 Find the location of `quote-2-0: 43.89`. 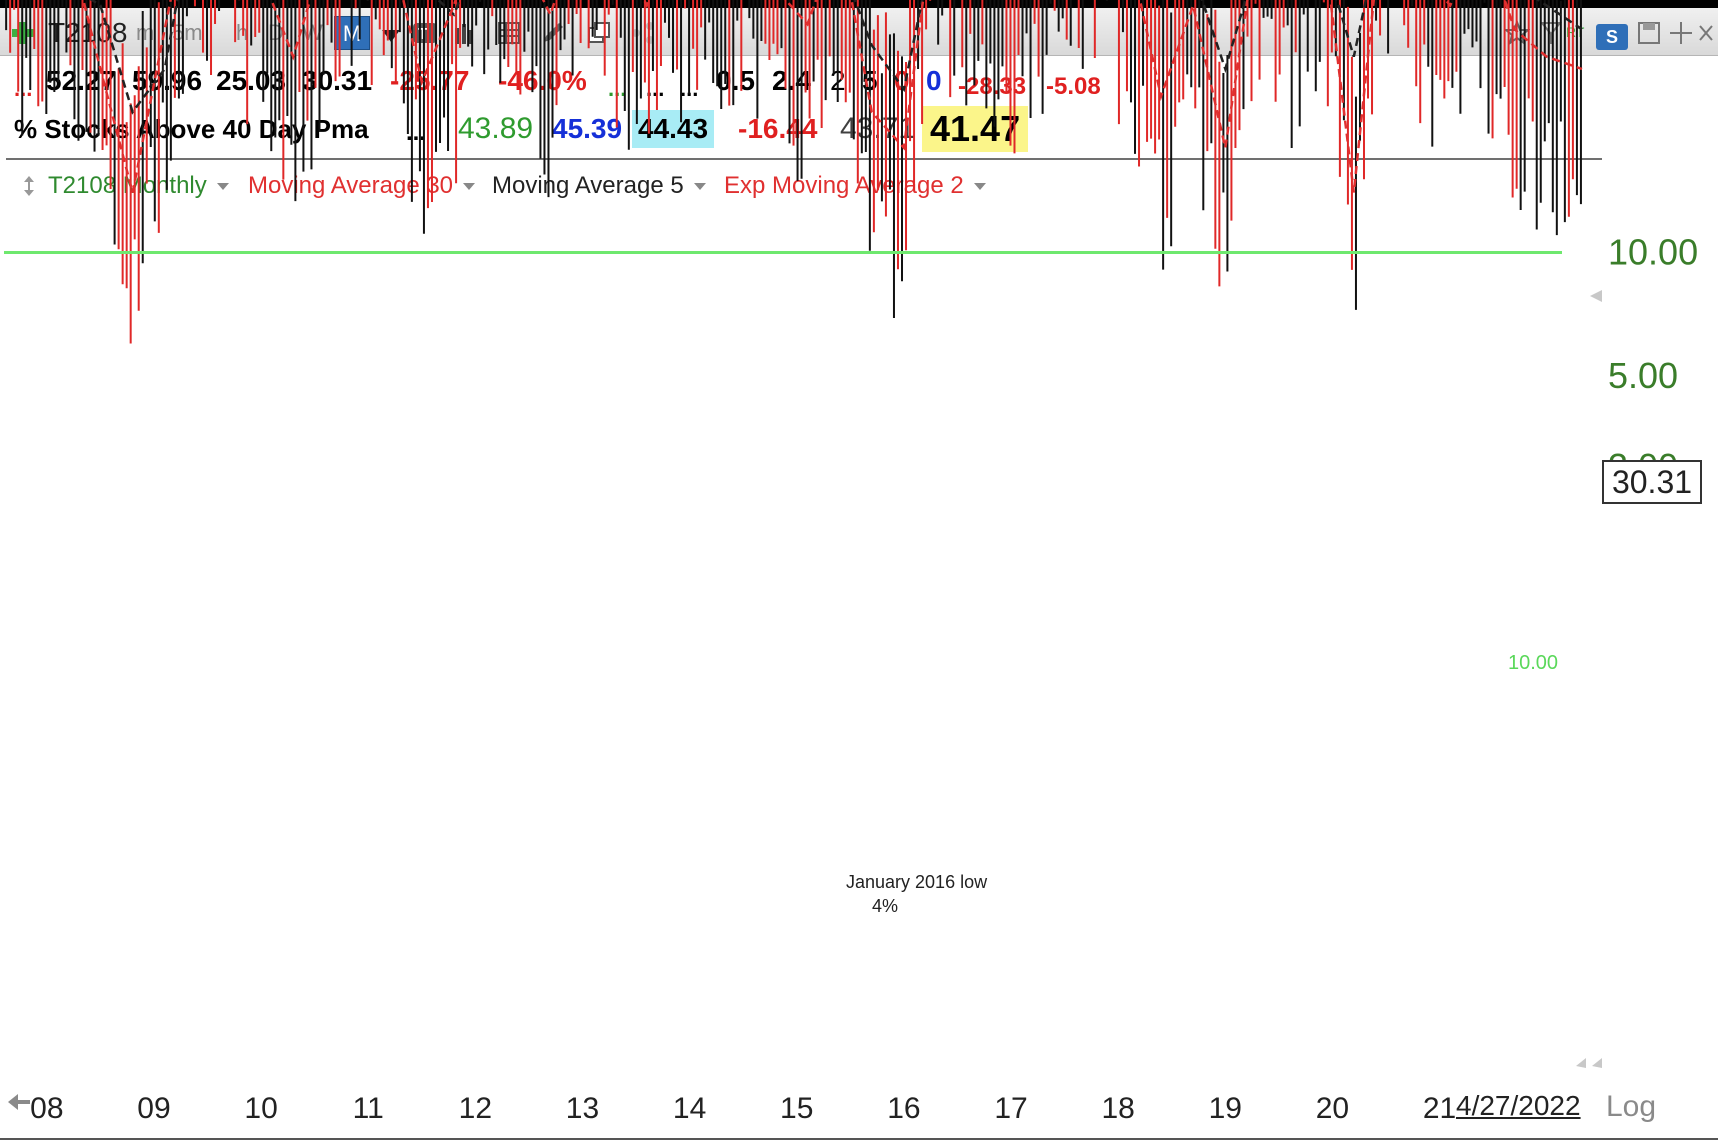

quote-2-0: 43.89 is located at coordinates (496, 128).